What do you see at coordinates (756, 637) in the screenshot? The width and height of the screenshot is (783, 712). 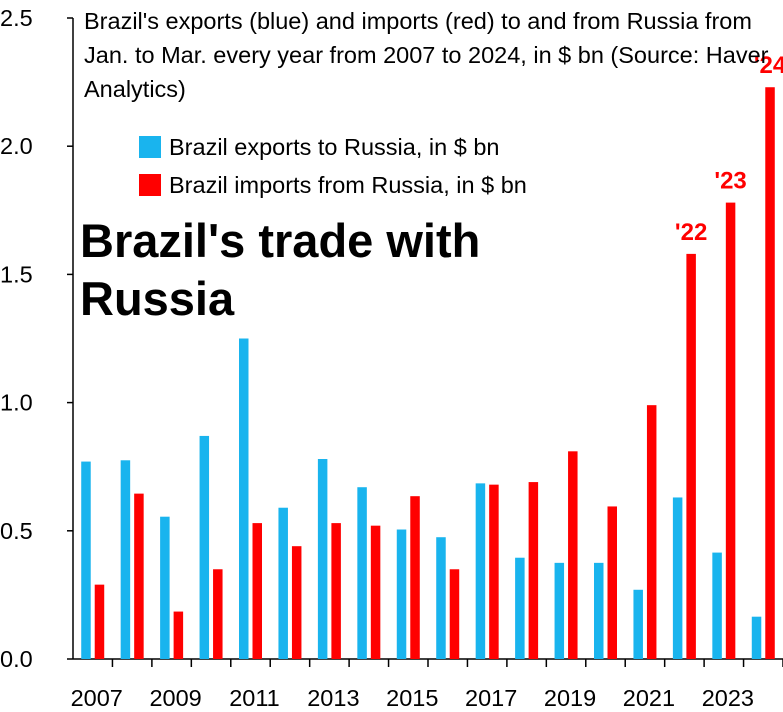 I see `export-bar-2024` at bounding box center [756, 637].